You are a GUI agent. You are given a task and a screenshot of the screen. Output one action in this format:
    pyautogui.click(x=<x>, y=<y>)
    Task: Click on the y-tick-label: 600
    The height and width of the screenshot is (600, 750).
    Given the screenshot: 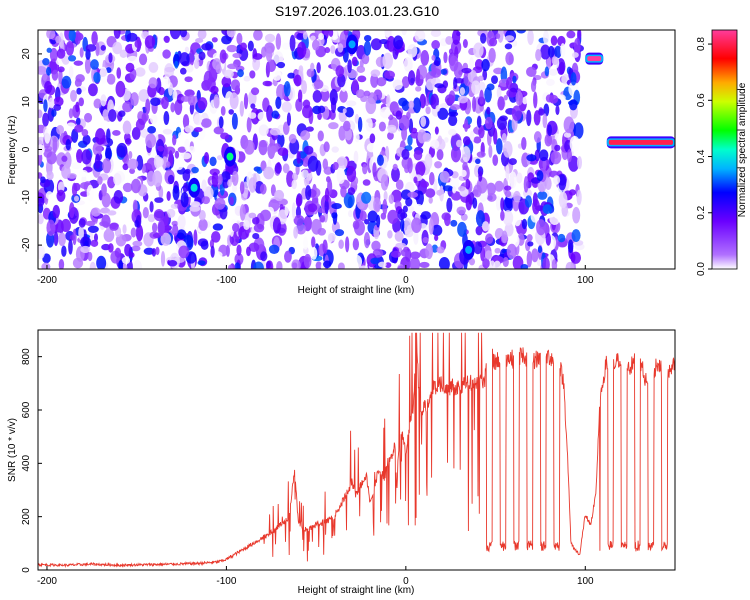 What is the action you would take?
    pyautogui.click(x=26, y=409)
    